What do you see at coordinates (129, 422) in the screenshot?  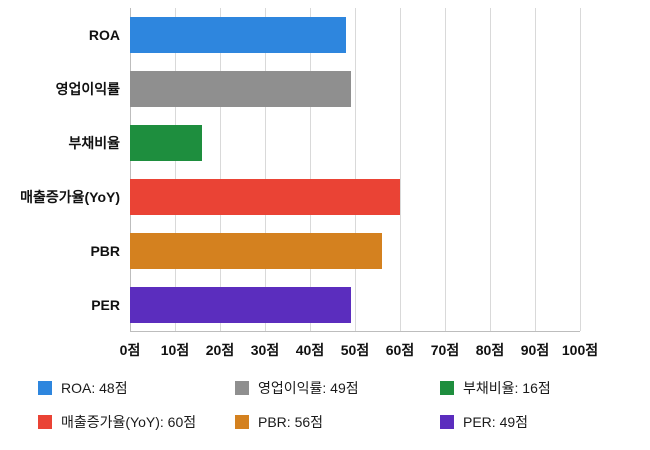 I see `legend-label: 매출증가율(YoY): 60점` at bounding box center [129, 422].